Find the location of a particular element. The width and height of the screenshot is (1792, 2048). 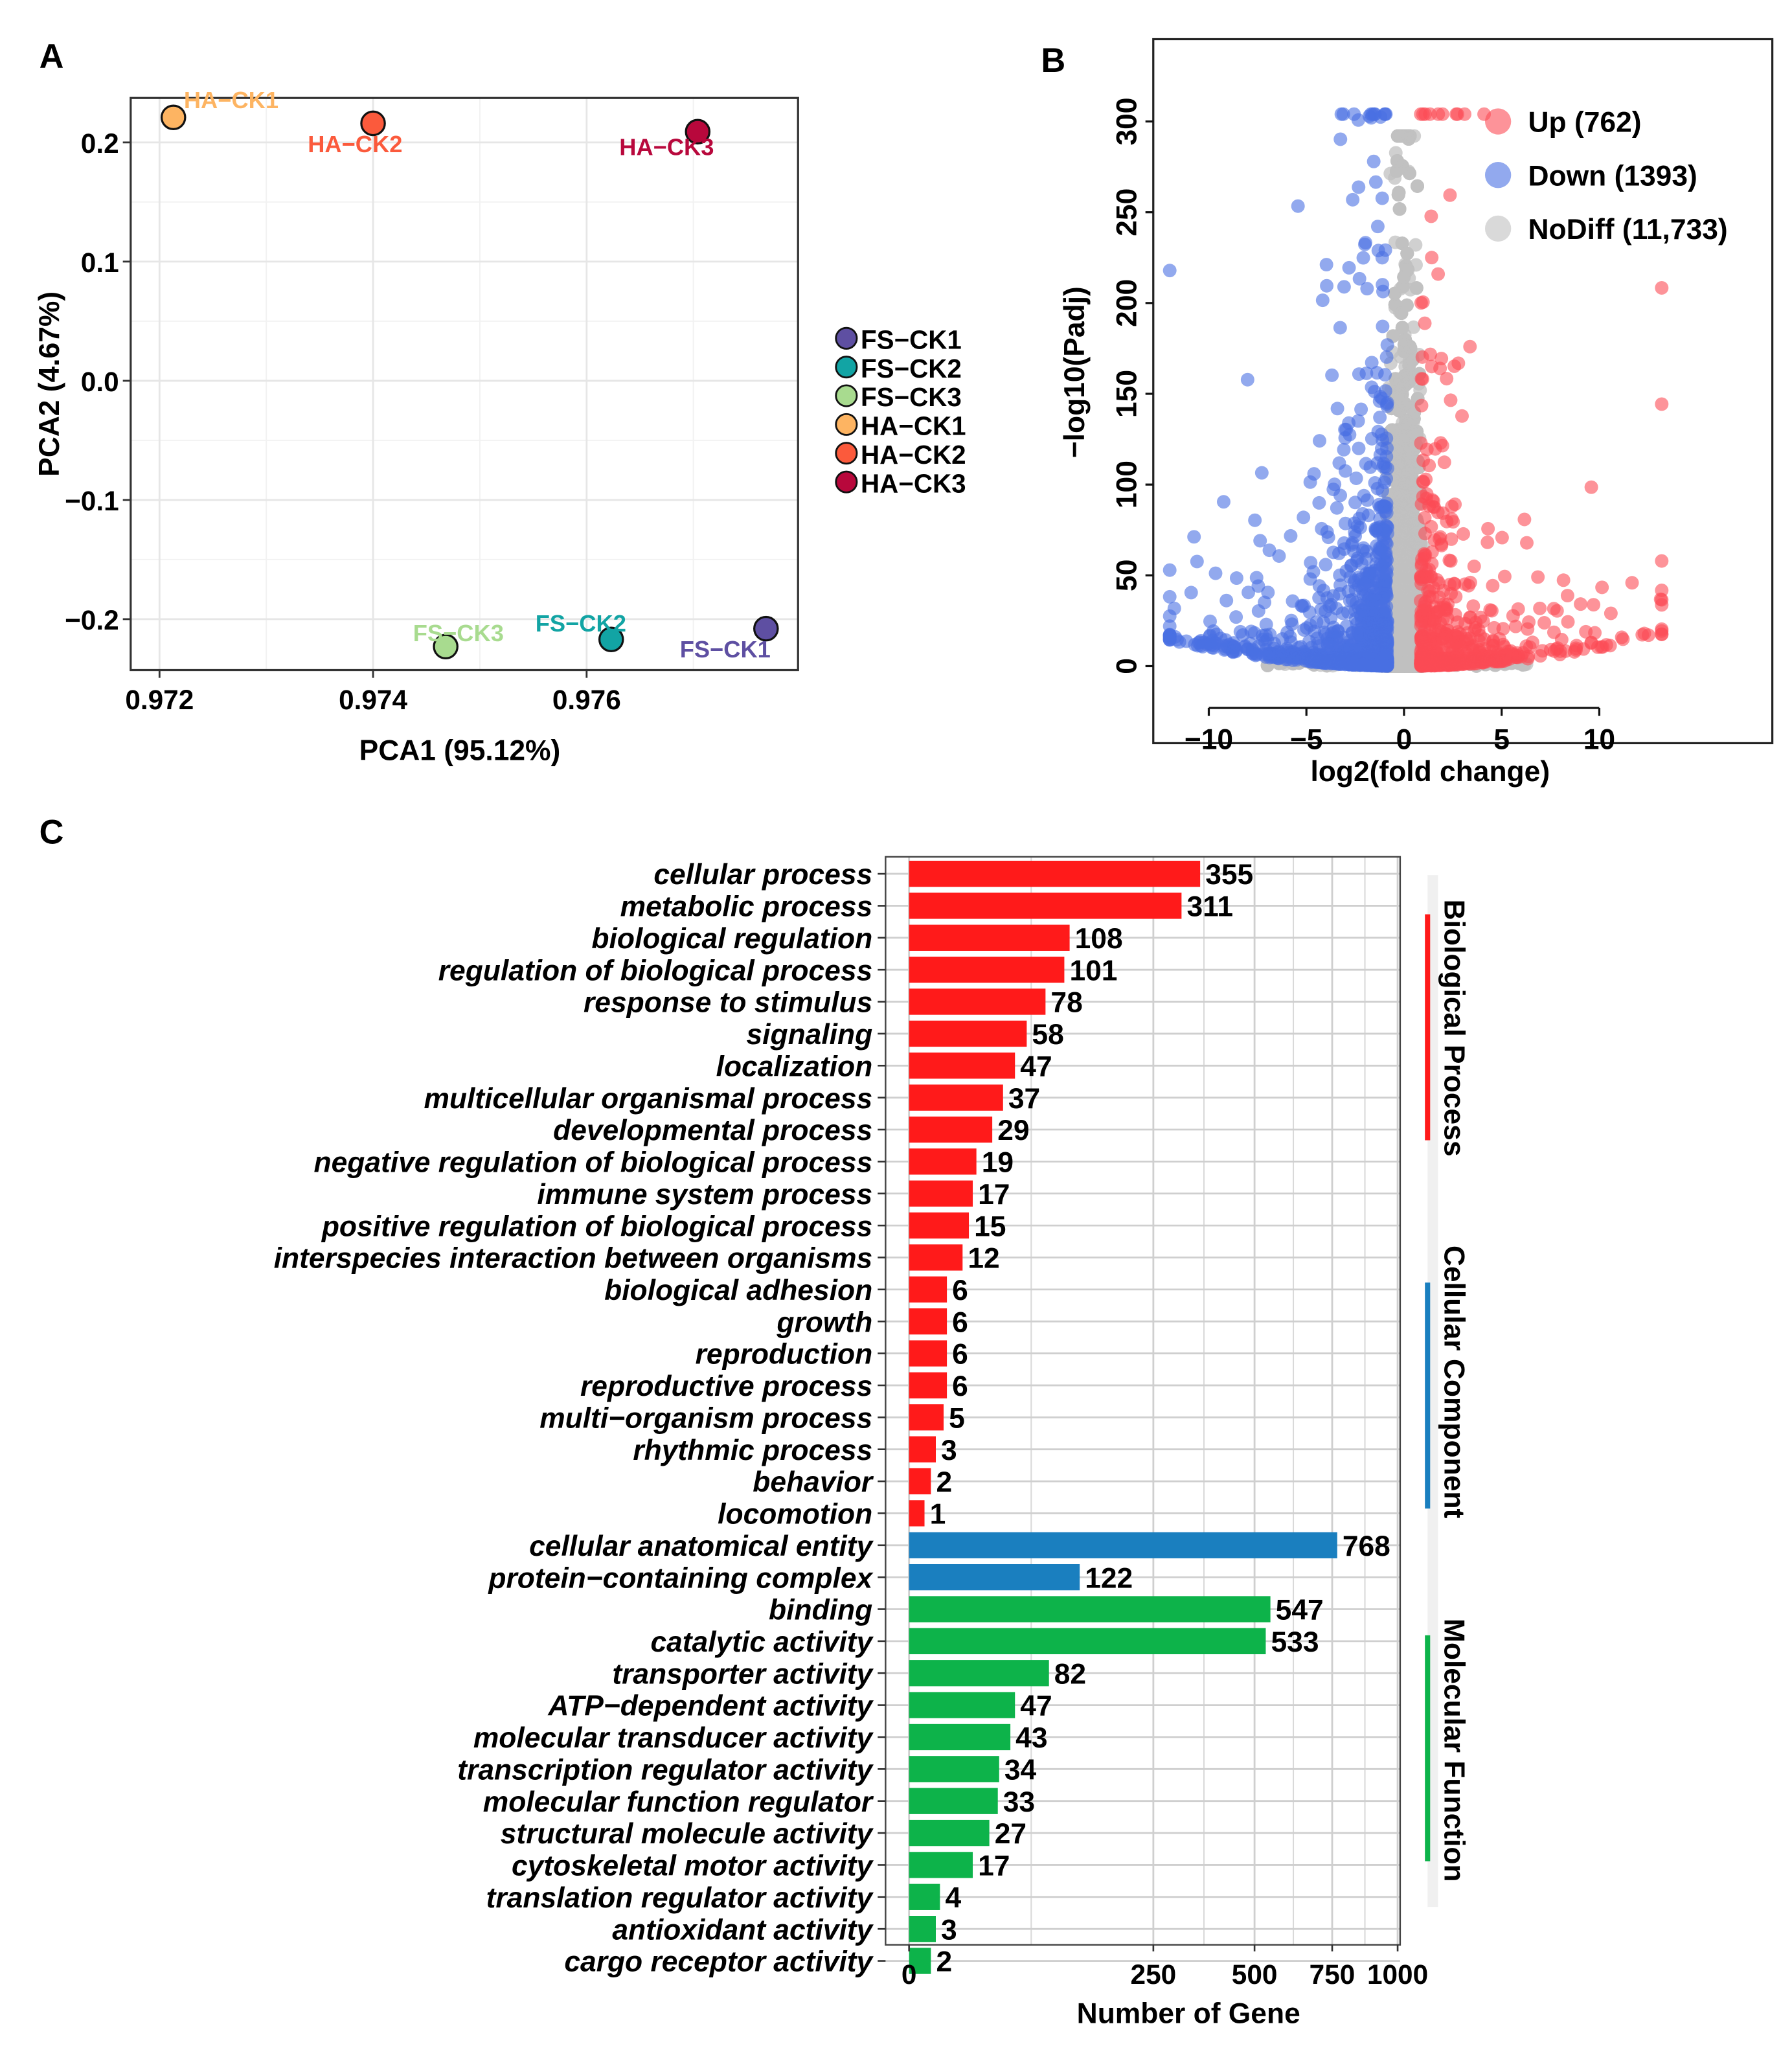

pca-point-HA−CK1 is located at coordinates (173, 117).